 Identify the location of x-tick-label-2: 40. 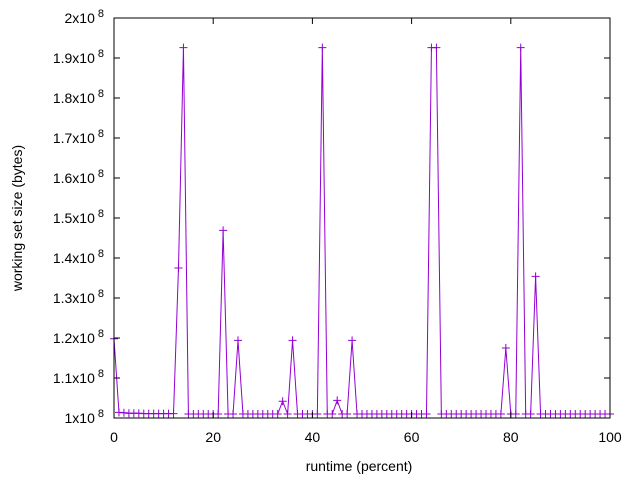
(313, 437).